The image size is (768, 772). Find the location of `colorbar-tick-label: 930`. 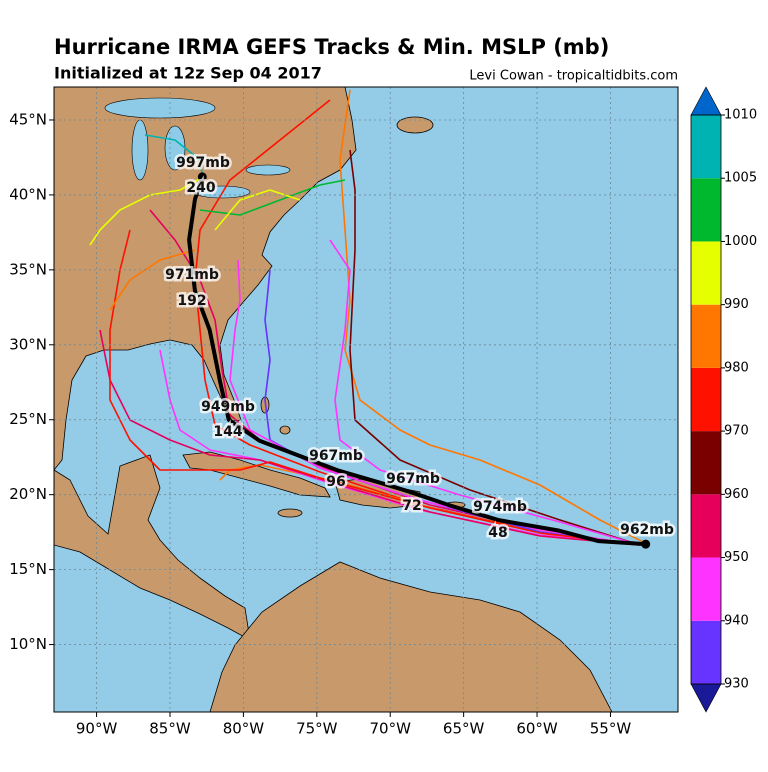

colorbar-tick-label: 930 is located at coordinates (736, 684).